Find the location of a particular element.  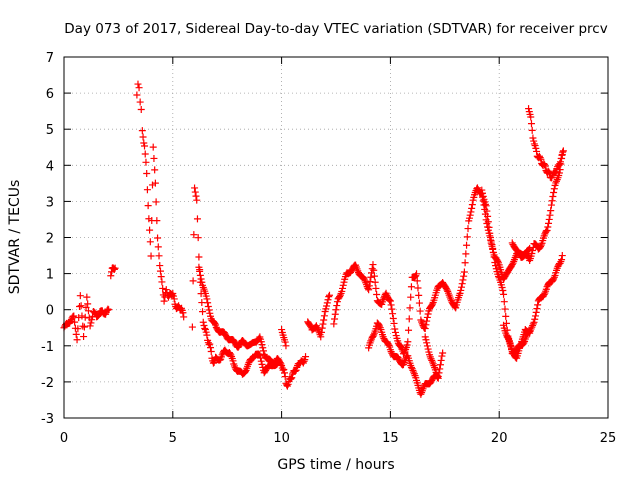

y-tick-label: 6 is located at coordinates (50, 94).